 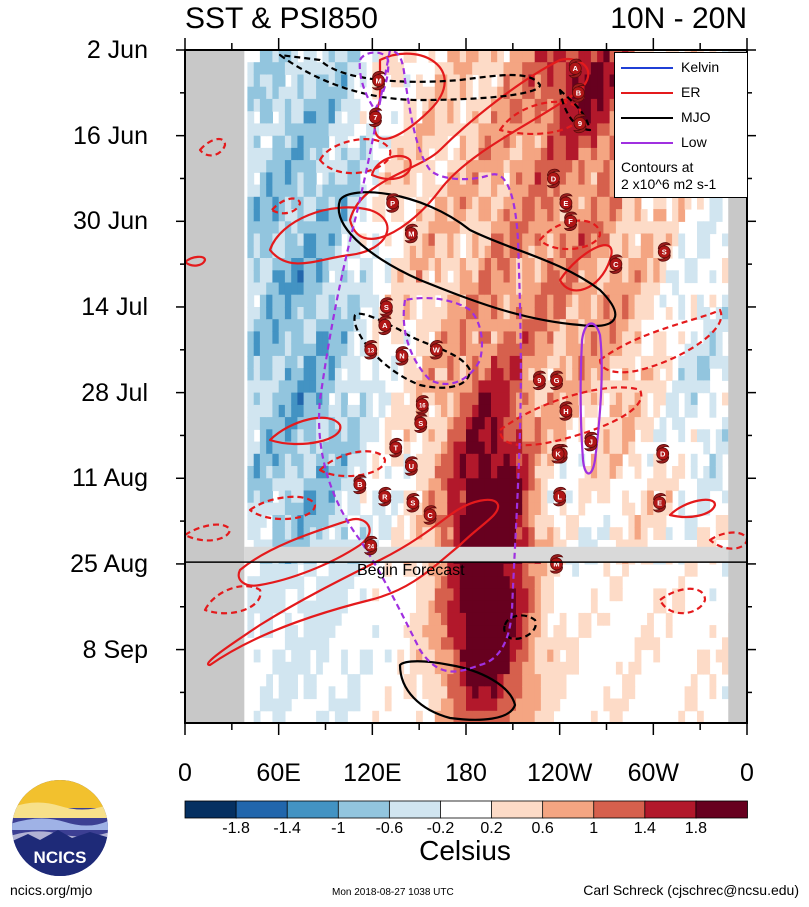 I want to click on legend-label-low: Low, so click(x=694, y=142).